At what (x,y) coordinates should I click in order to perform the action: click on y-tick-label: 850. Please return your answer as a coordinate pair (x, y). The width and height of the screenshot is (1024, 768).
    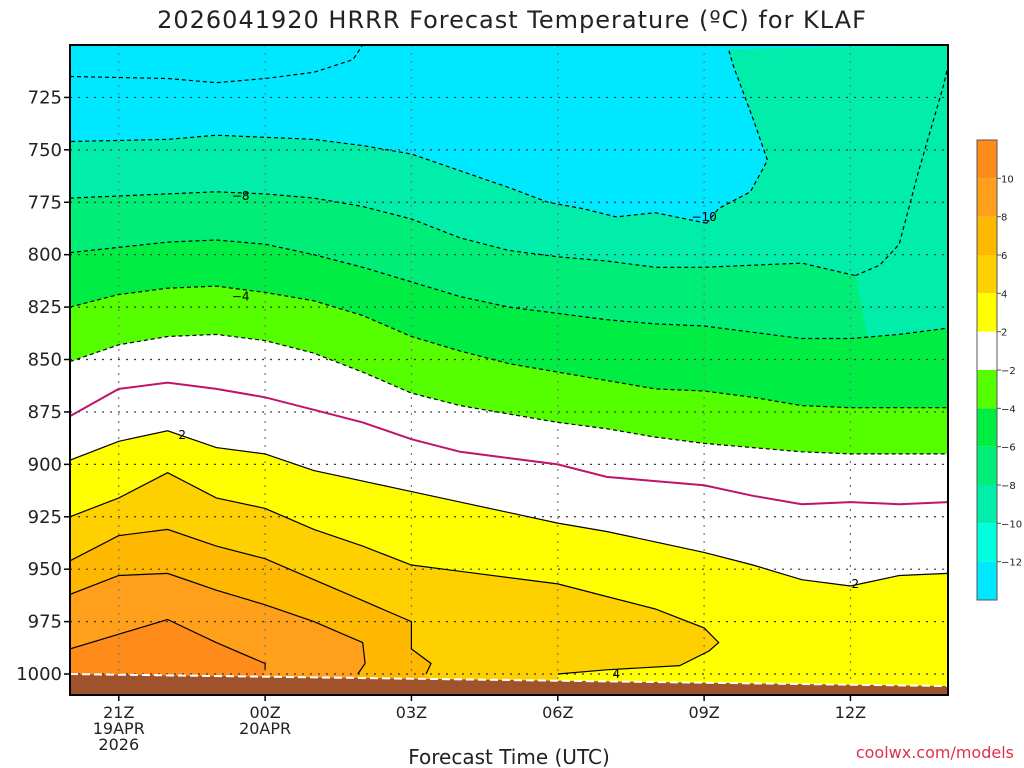
    Looking at the image, I should click on (45, 360).